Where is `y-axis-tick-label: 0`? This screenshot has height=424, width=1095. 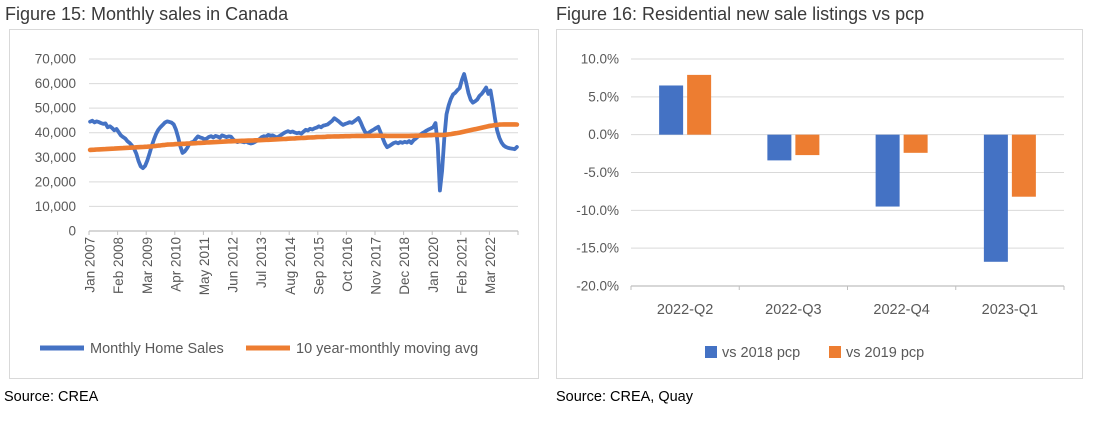 y-axis-tick-label: 0 is located at coordinates (72, 231).